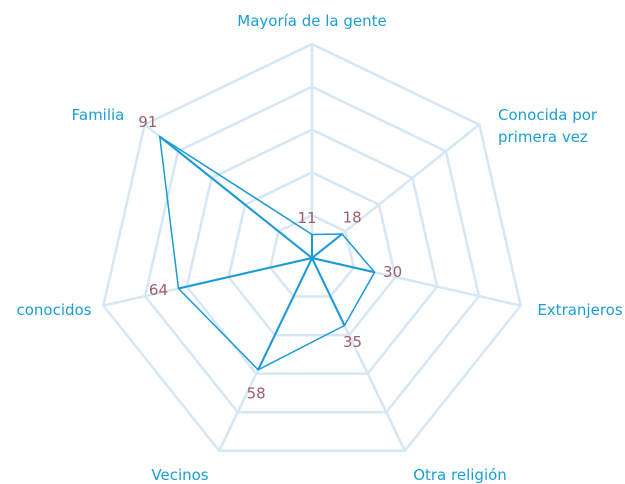 The height and width of the screenshot is (484, 625). I want to click on value-label: 35, so click(352, 342).